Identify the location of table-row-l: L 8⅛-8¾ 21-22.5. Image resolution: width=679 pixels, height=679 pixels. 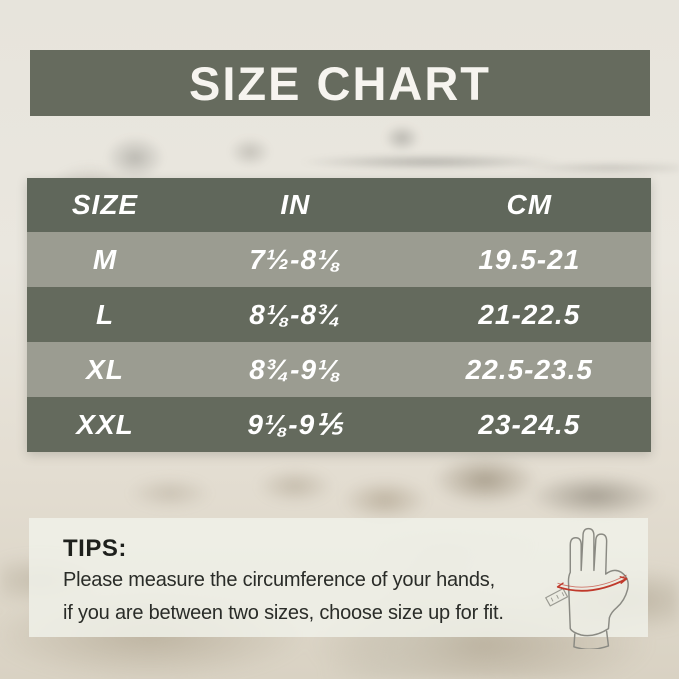
(339, 314).